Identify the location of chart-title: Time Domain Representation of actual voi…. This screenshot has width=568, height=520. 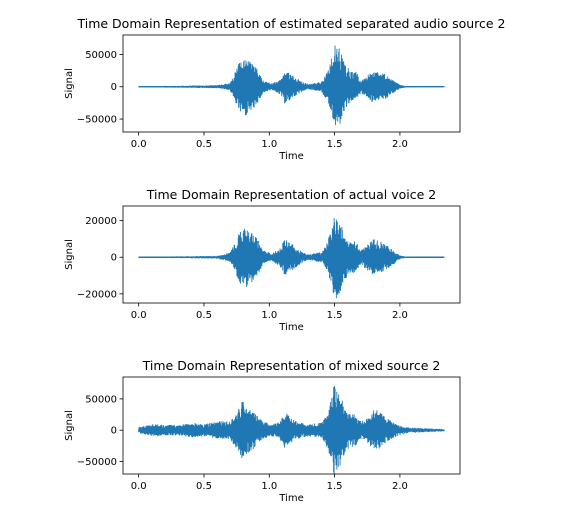
(291, 194).